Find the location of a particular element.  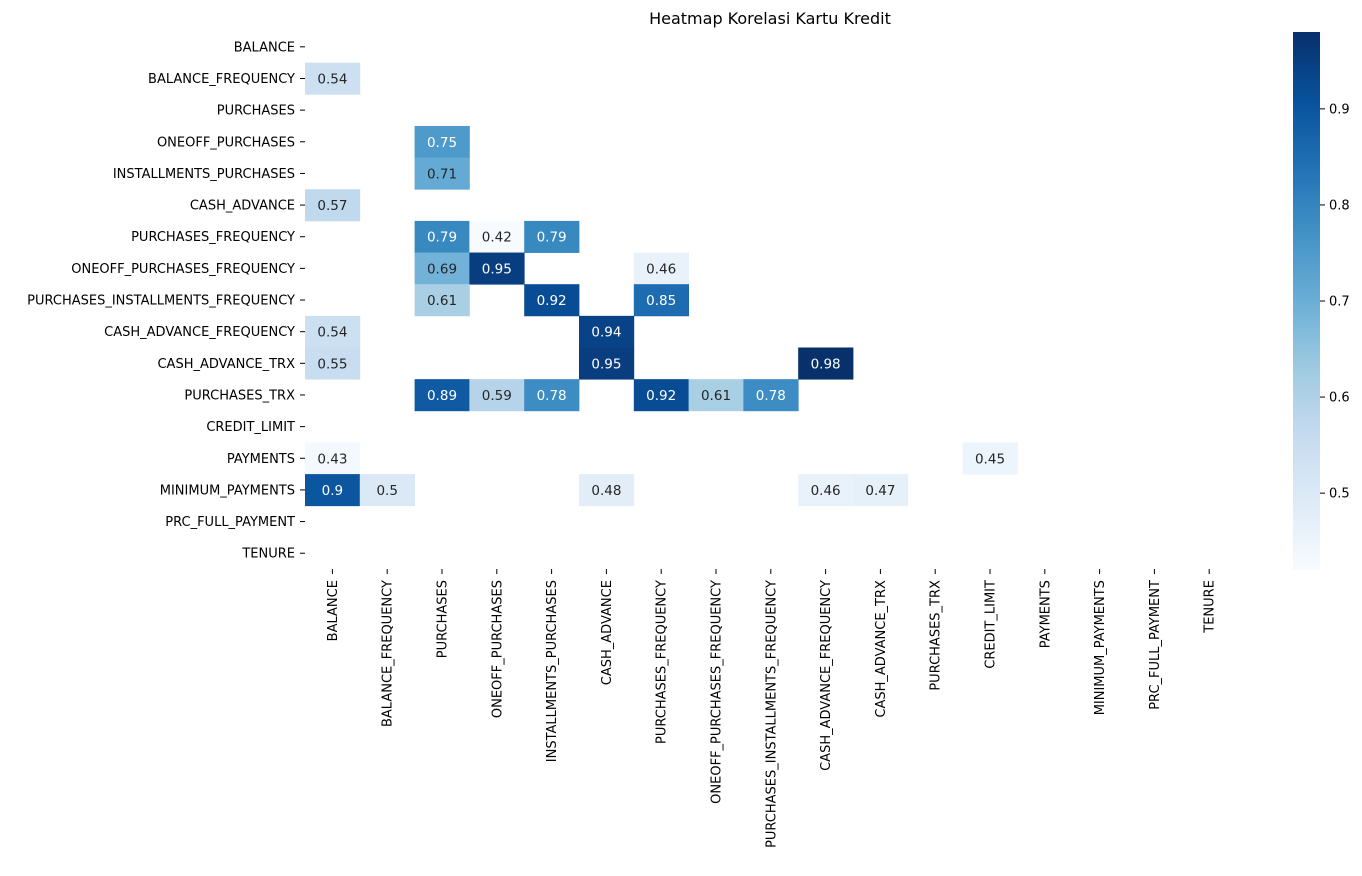

heatmap-cell: 0.55 is located at coordinates (333, 363).